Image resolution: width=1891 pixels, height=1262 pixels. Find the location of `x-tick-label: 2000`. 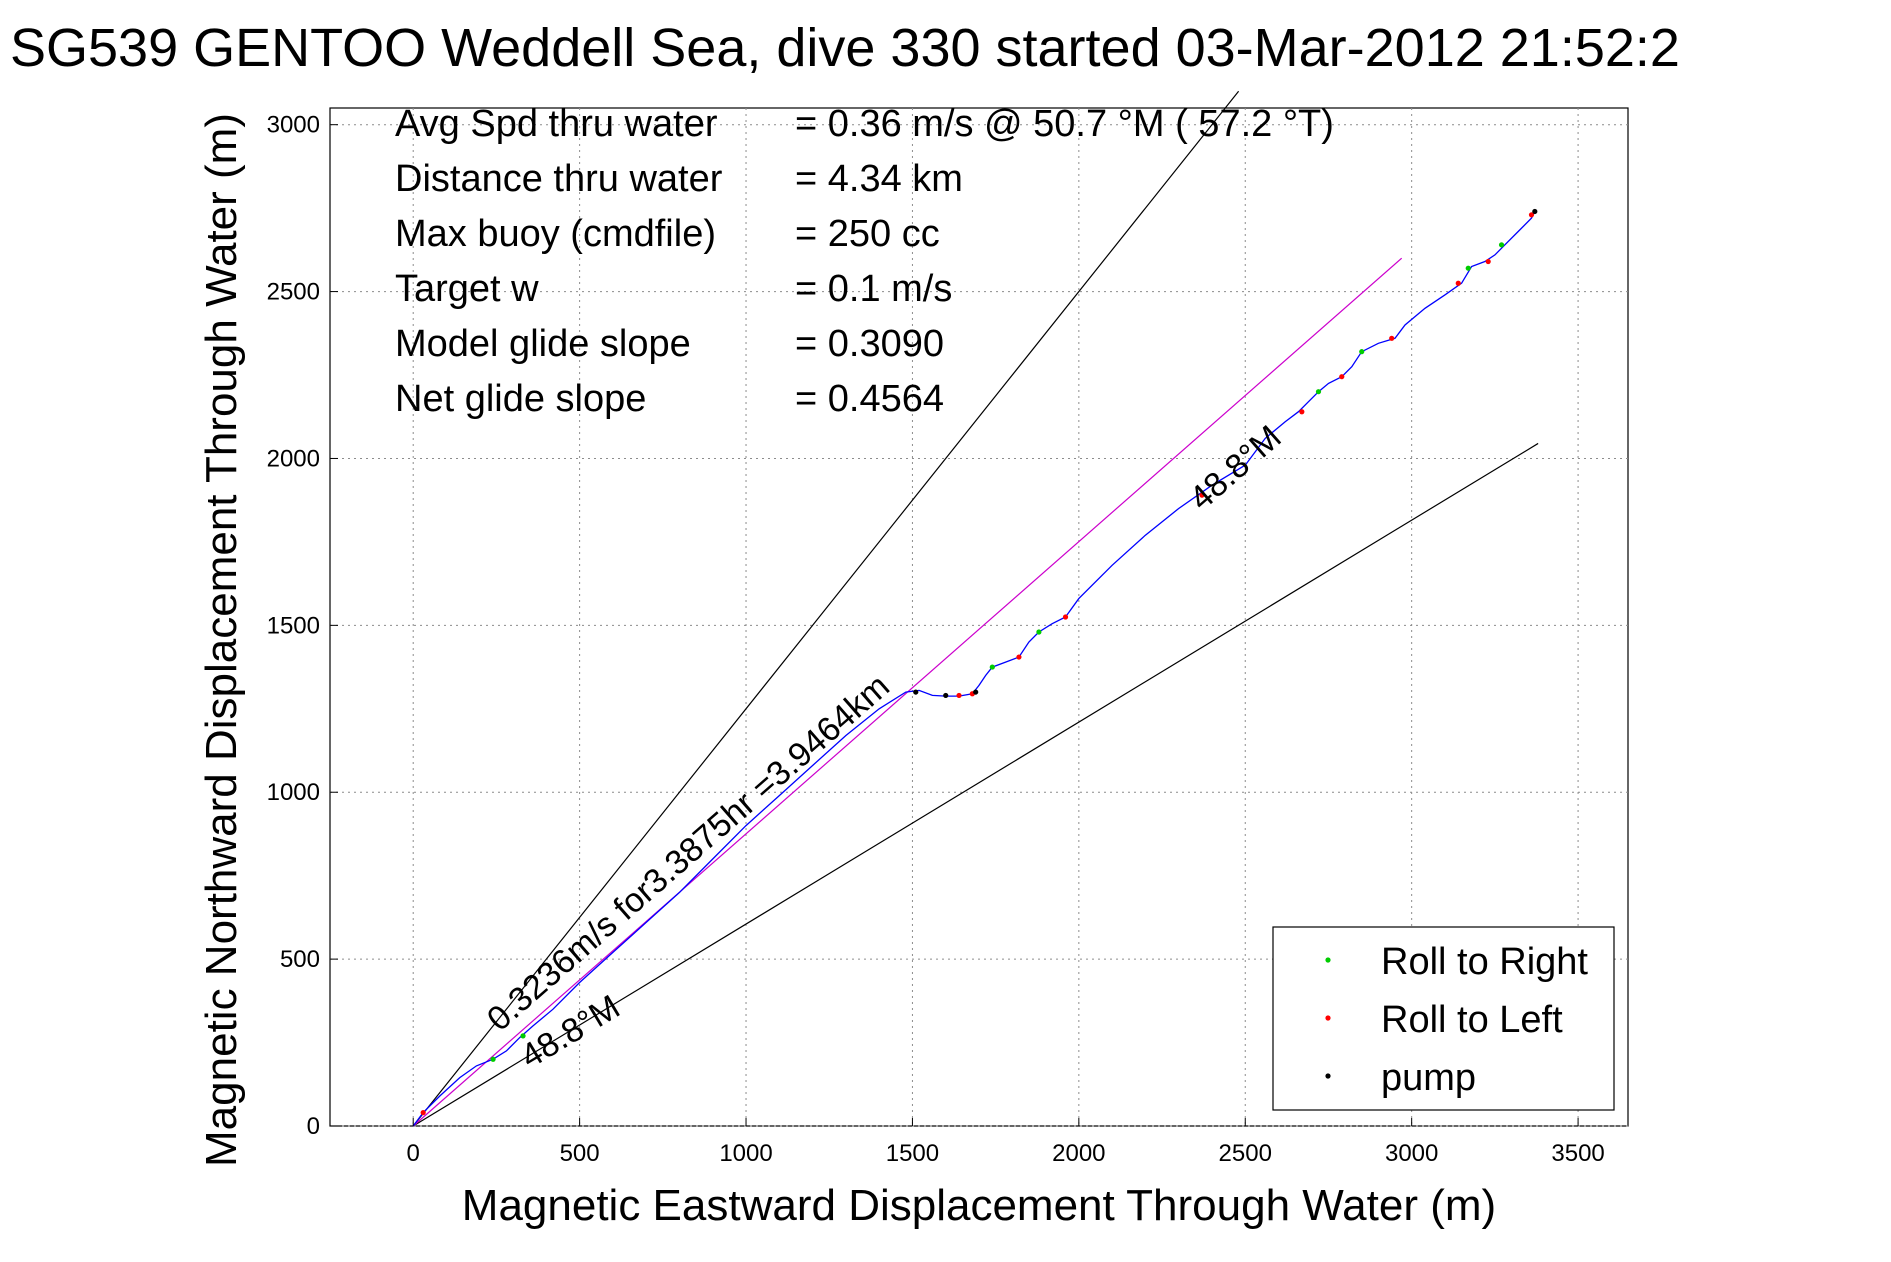

x-tick-label: 2000 is located at coordinates (1078, 1153).